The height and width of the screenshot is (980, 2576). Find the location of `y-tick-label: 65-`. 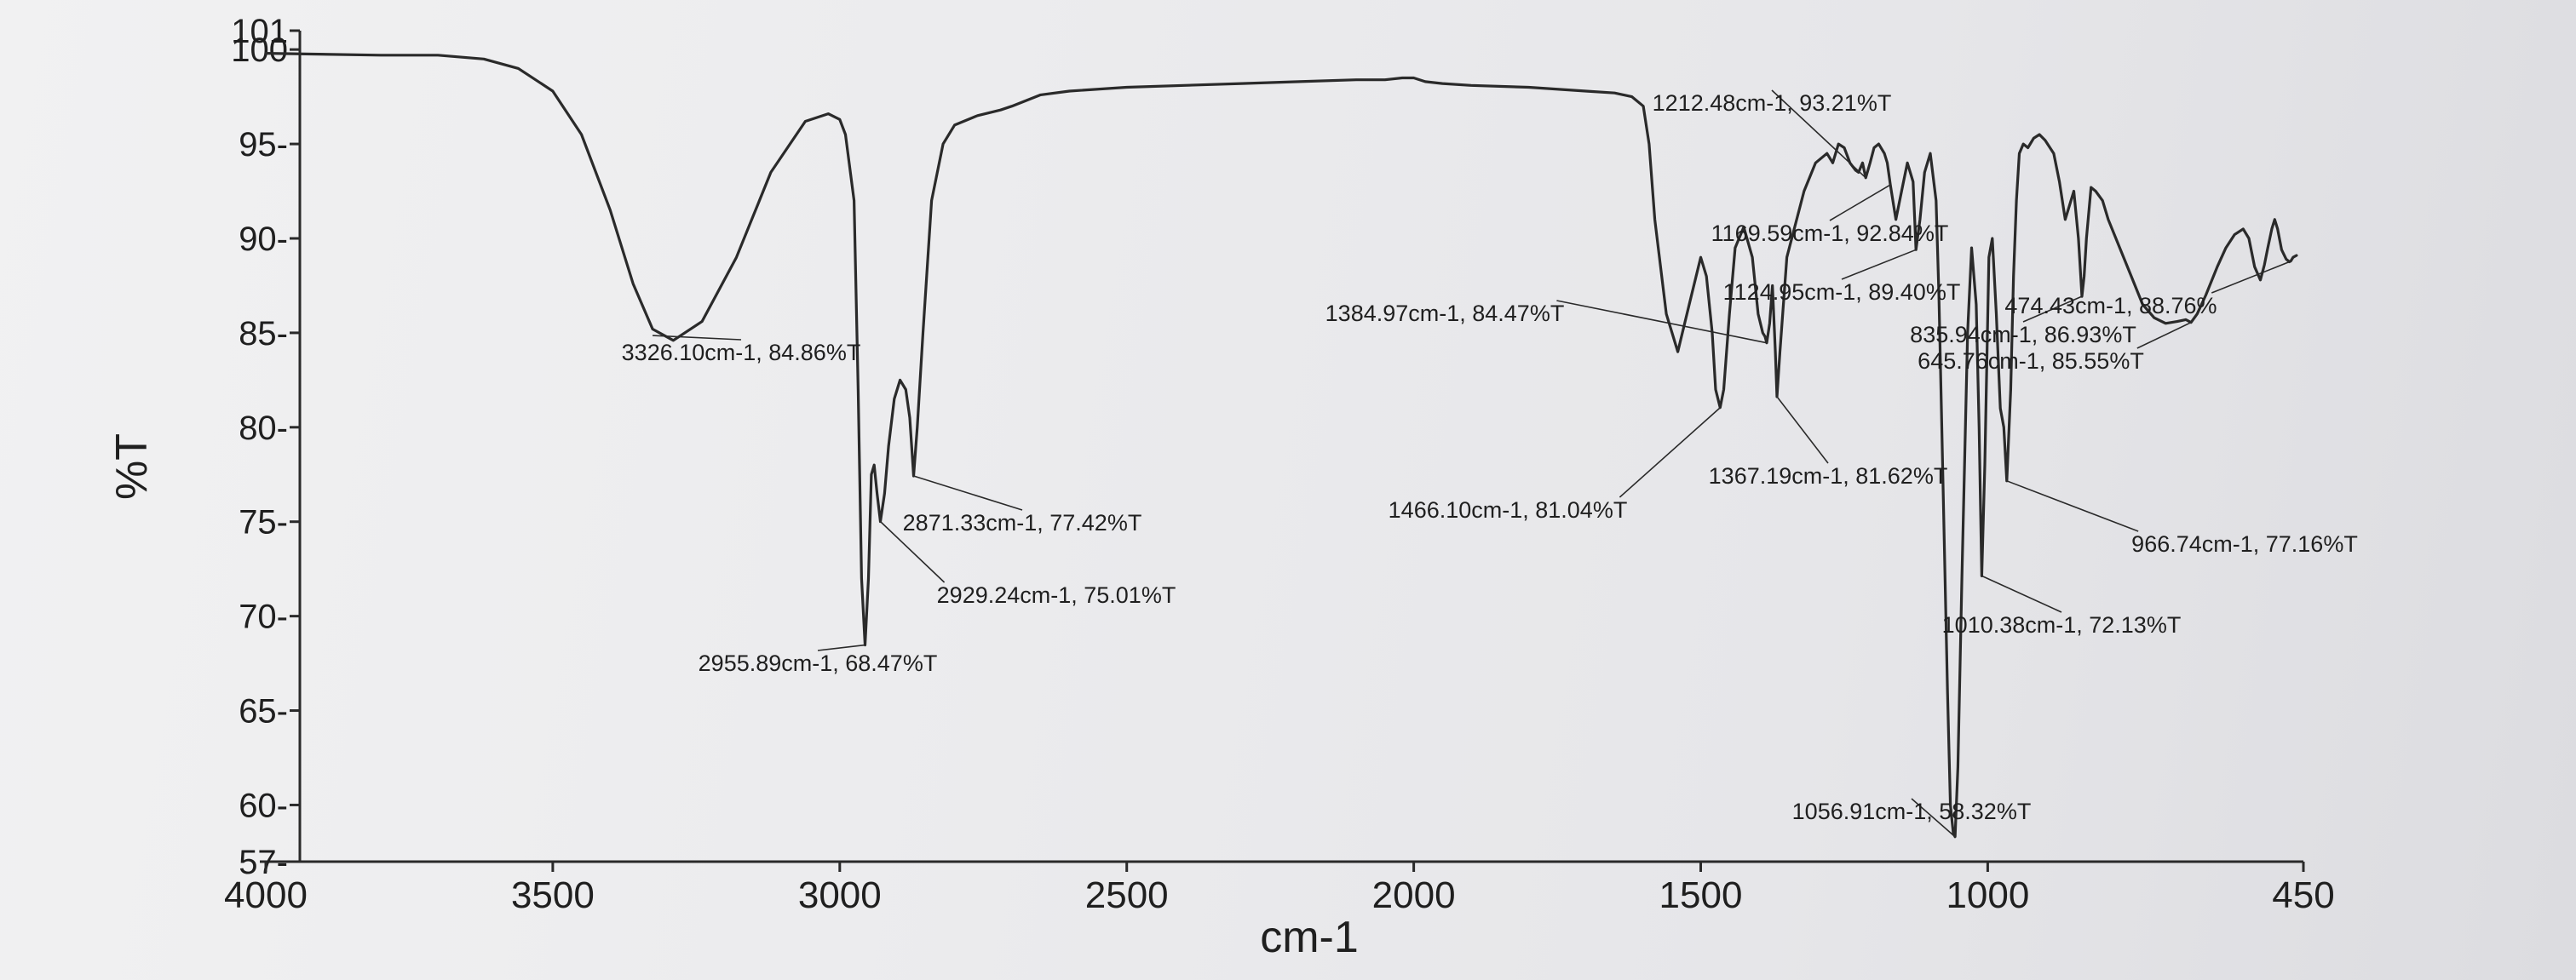

y-tick-label: 65- is located at coordinates (263, 712).